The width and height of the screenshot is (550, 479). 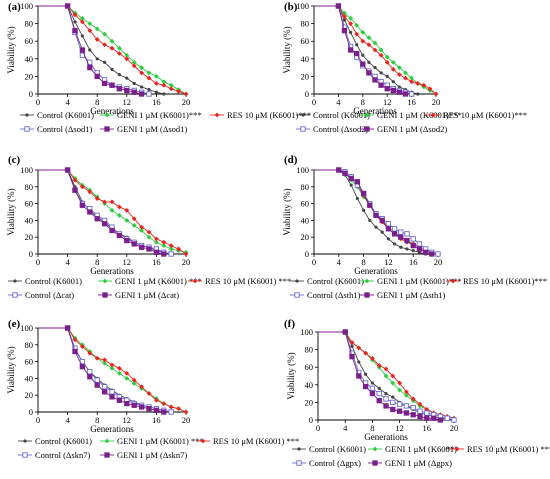 What do you see at coordinates (505, 281) in the screenshot?
I see `legend-label: RES 10 μM (K6001)***` at bounding box center [505, 281].